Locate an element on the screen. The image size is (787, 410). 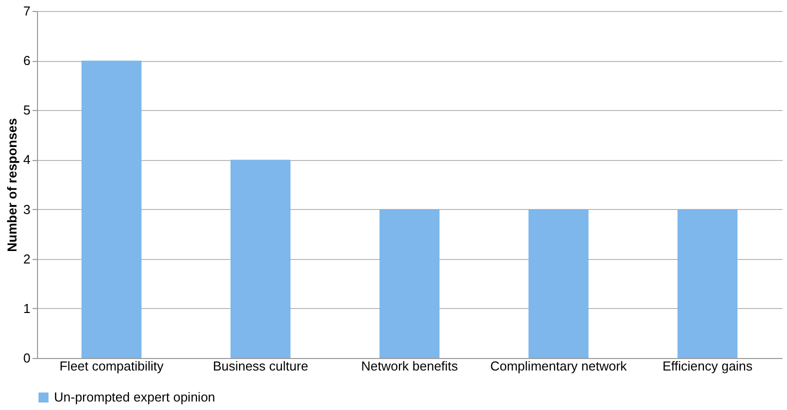
y-tick-label: 6 is located at coordinates (26, 60).